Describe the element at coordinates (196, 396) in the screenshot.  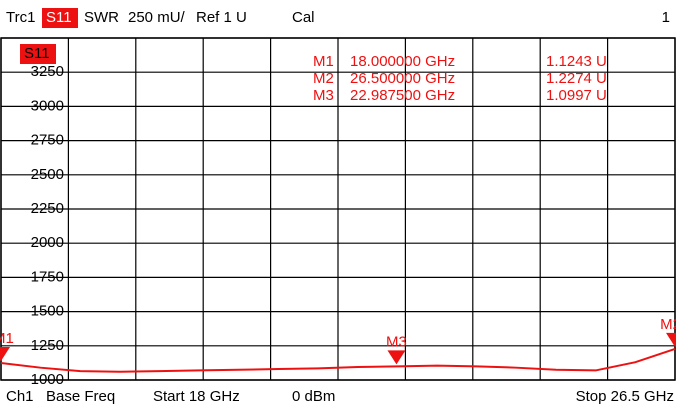
I see `start: Start 18 GHz` at that location.